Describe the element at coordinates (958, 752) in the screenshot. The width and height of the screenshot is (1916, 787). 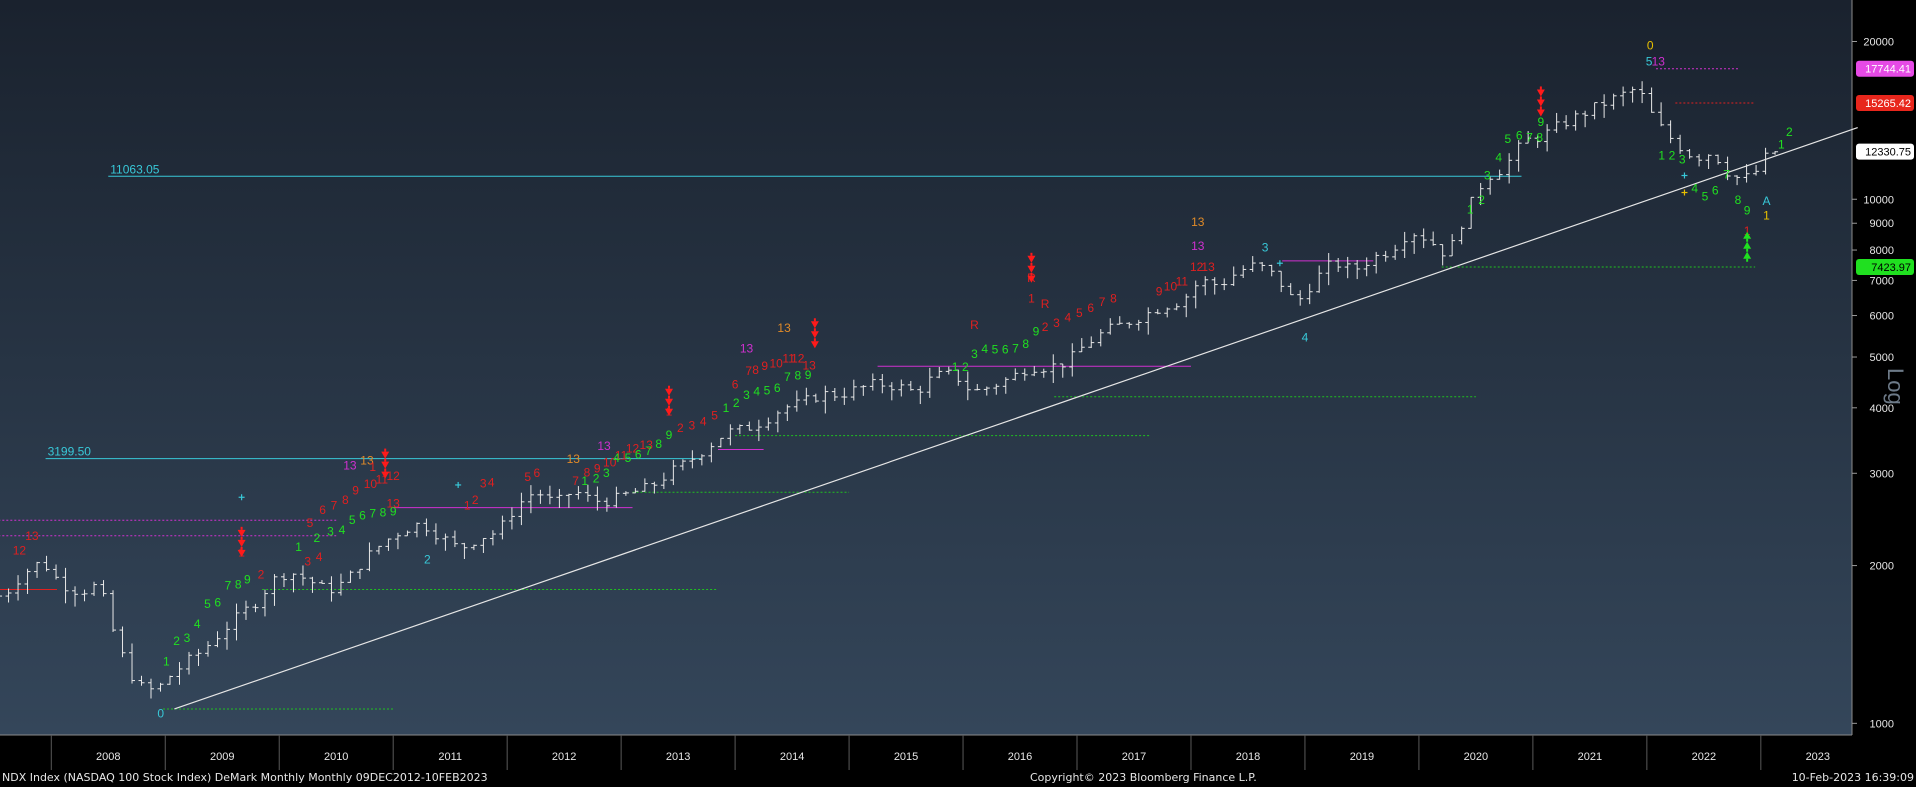
I see `x-axis-background` at that location.